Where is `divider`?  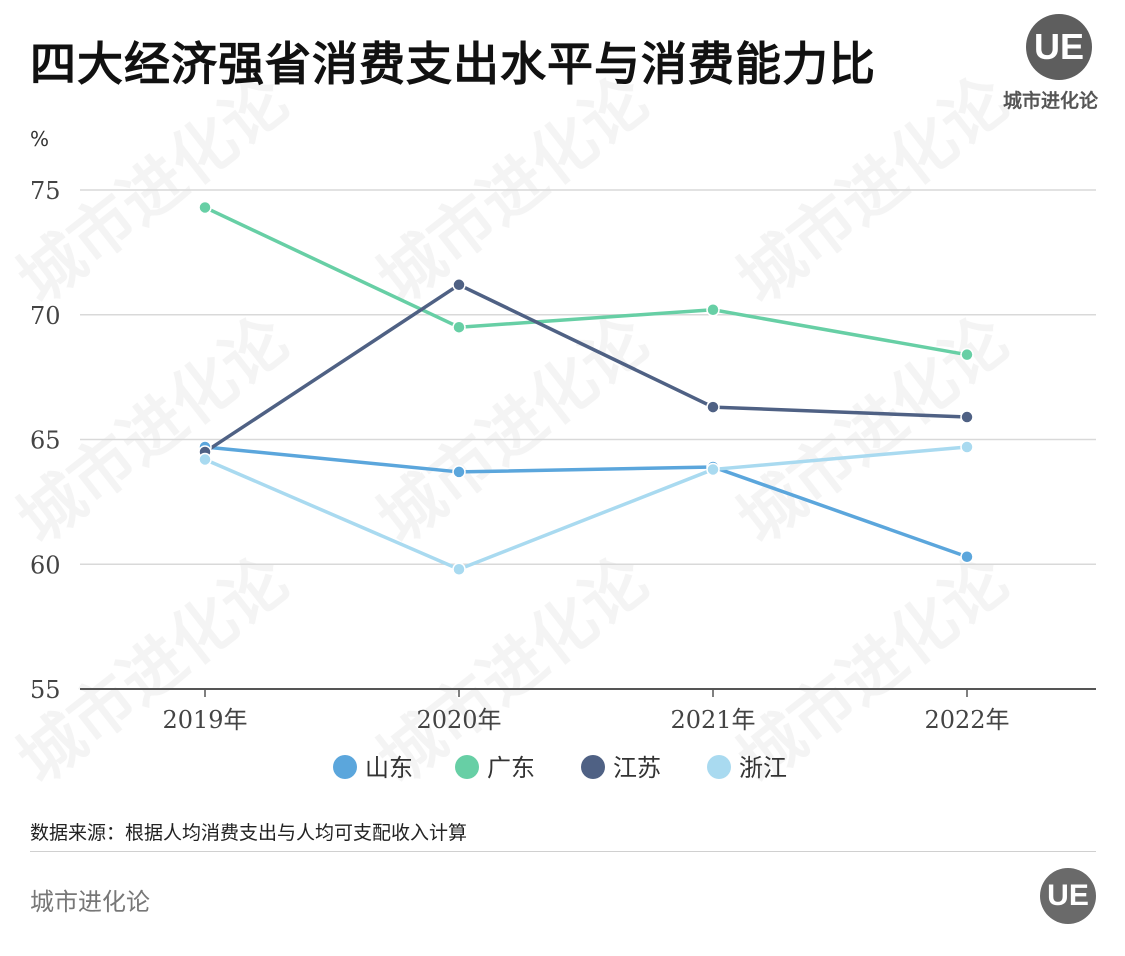 divider is located at coordinates (563, 851).